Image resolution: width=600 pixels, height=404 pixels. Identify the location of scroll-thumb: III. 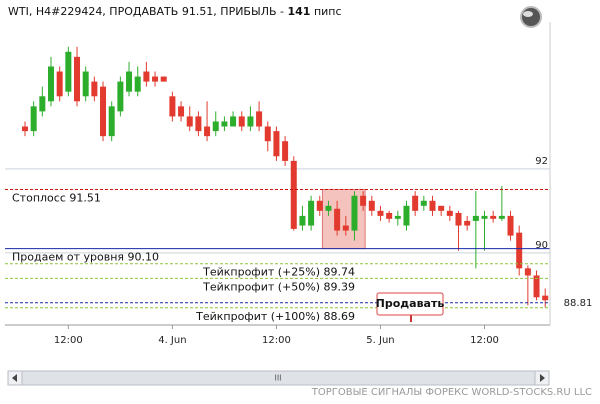
(277, 378).